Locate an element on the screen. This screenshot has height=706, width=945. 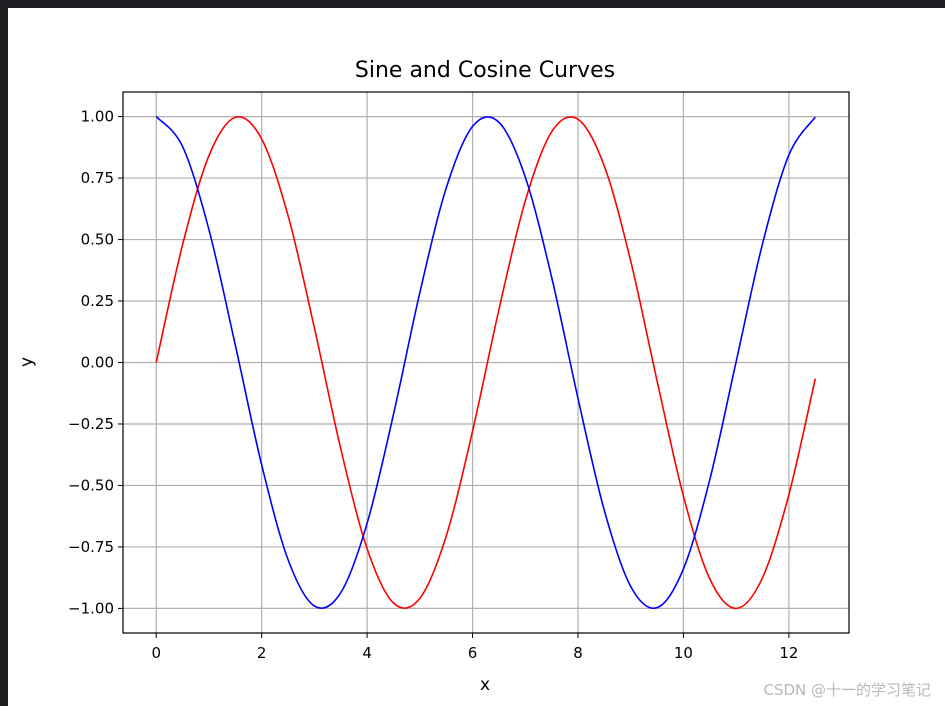
x-axis-label: x is located at coordinates (485, 685).